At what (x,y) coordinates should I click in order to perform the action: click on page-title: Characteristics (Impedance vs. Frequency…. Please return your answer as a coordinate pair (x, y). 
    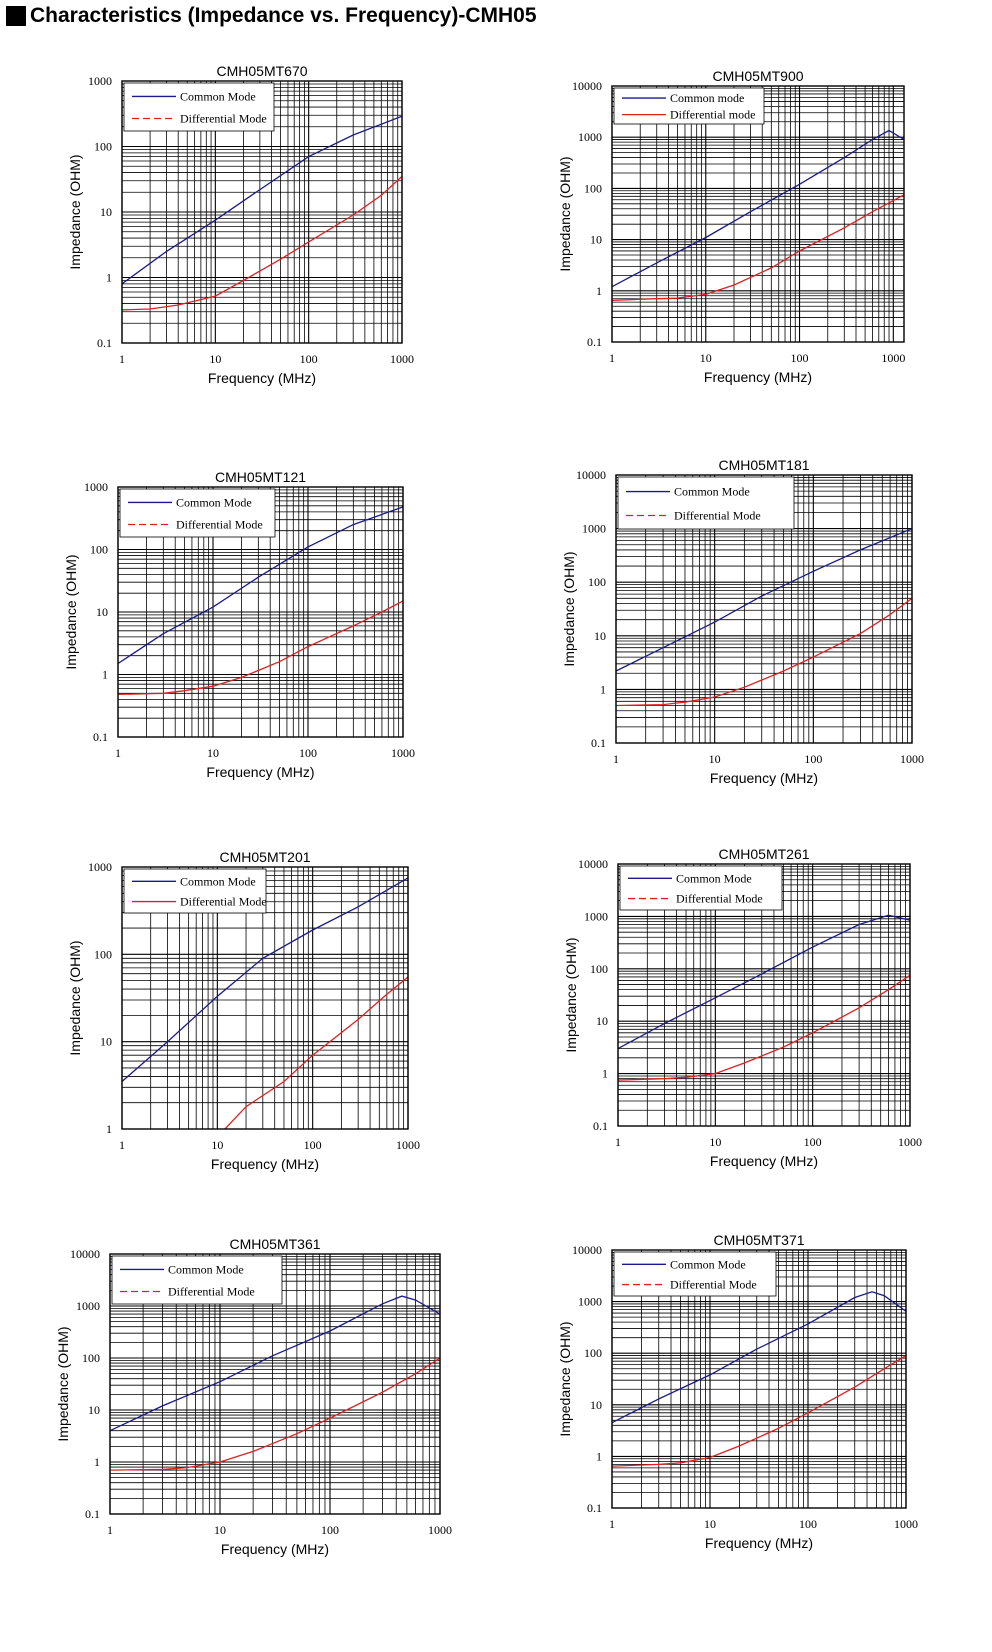
    Looking at the image, I should click on (271, 16).